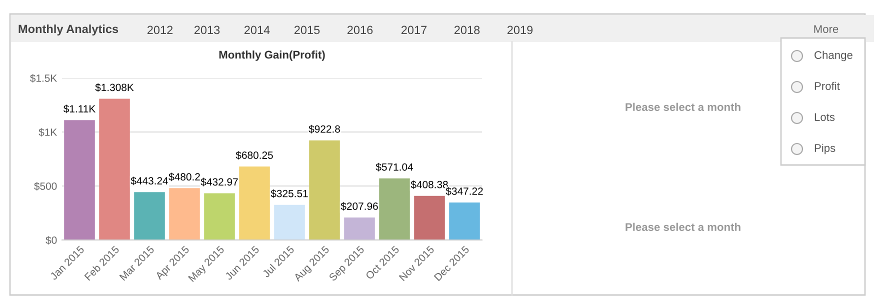  What do you see at coordinates (824, 117) in the screenshot?
I see `text: Lots` at bounding box center [824, 117].